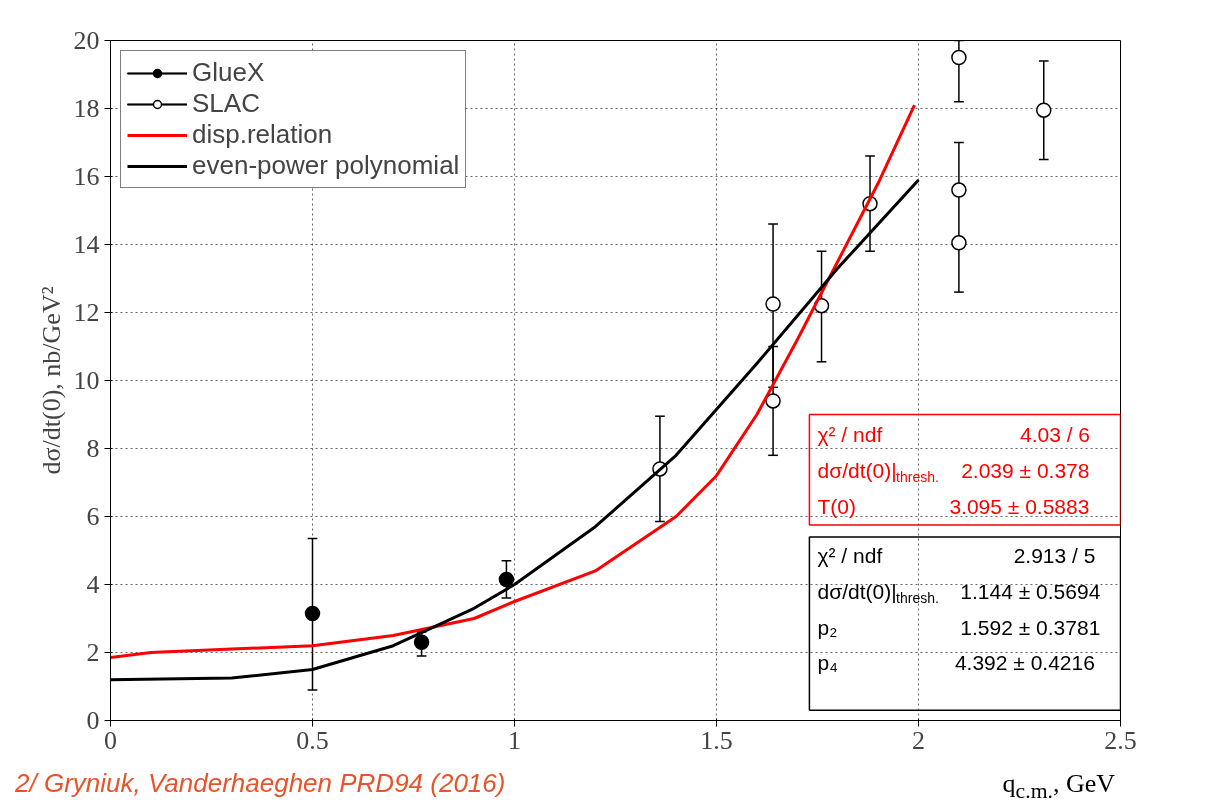  What do you see at coordinates (51, 380) in the screenshot?
I see `y-axis-title: dσ/dt(0), nb/GeV²` at bounding box center [51, 380].